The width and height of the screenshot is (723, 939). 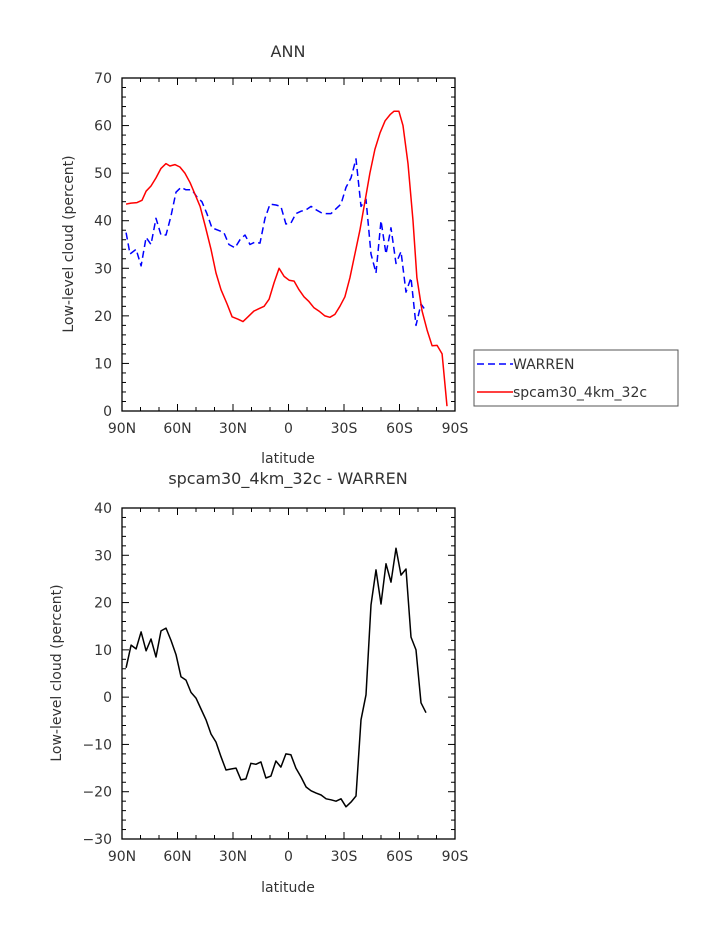 What do you see at coordinates (287, 479) in the screenshot?
I see `bottom-title: spcam30_4km_32c - WARREN` at bounding box center [287, 479].